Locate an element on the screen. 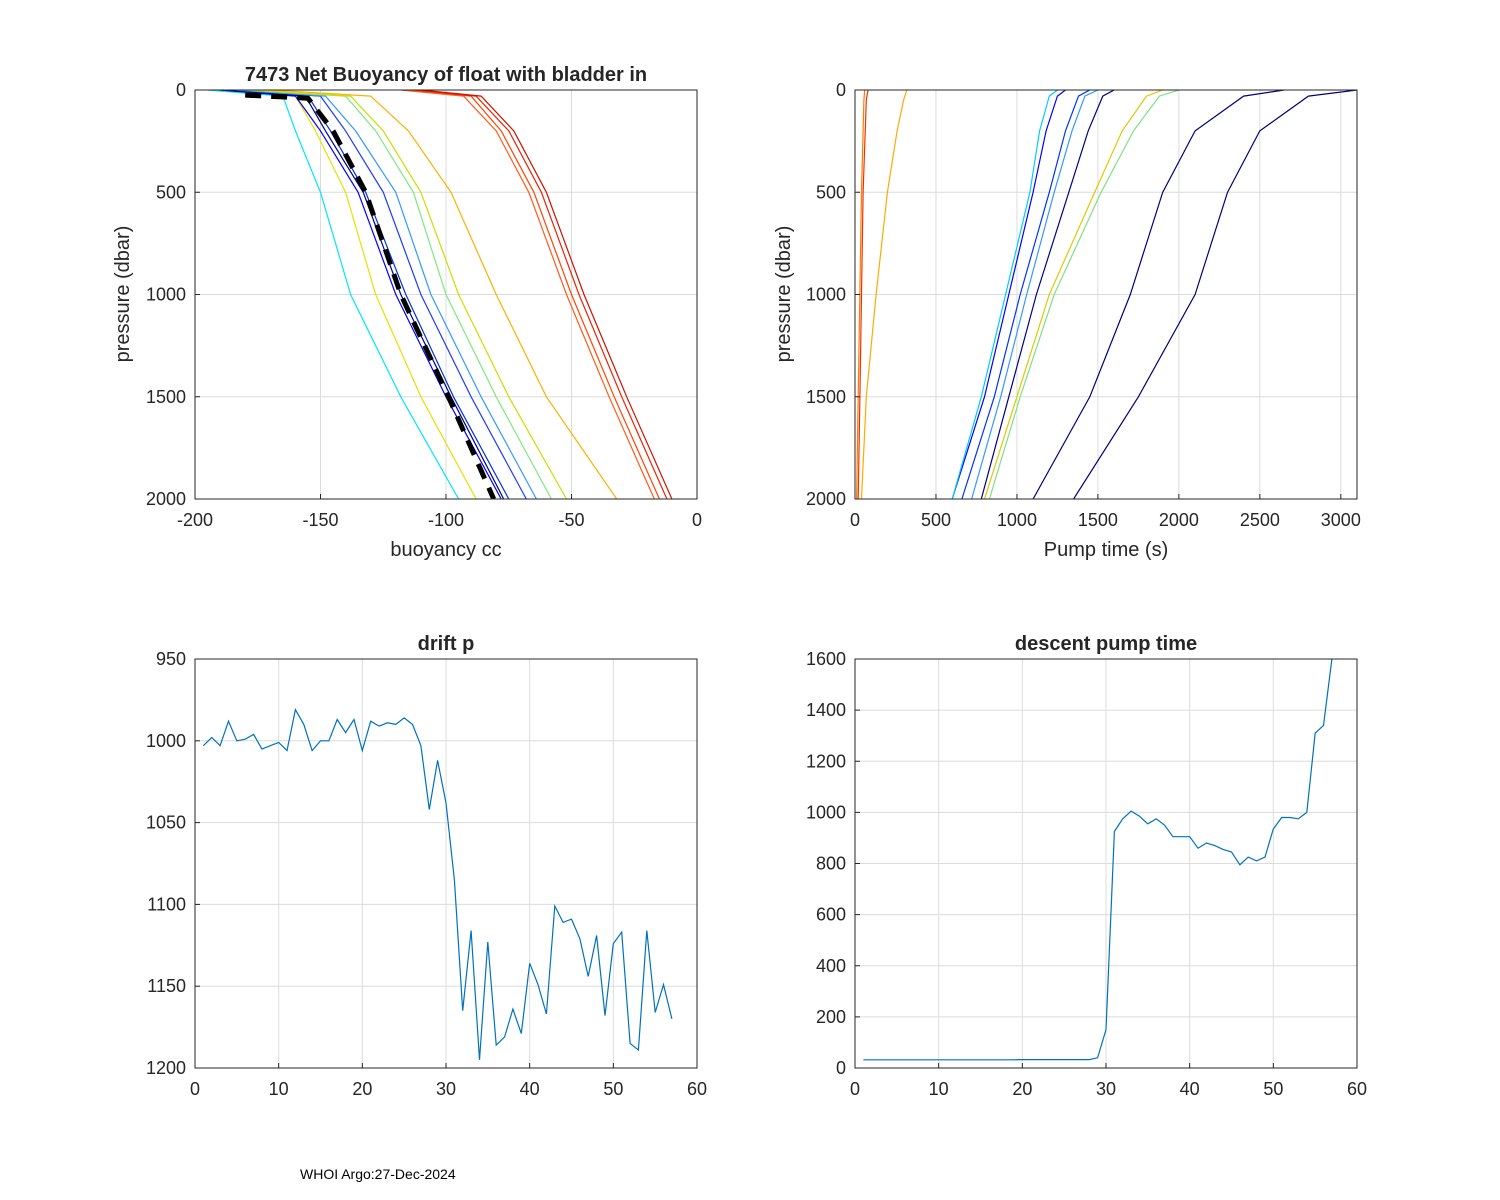 The height and width of the screenshot is (1200, 1500). ticks: 0 10 20 30 40 50 60 950 1000 1050 1100 1150 1200 is located at coordinates (426, 874).